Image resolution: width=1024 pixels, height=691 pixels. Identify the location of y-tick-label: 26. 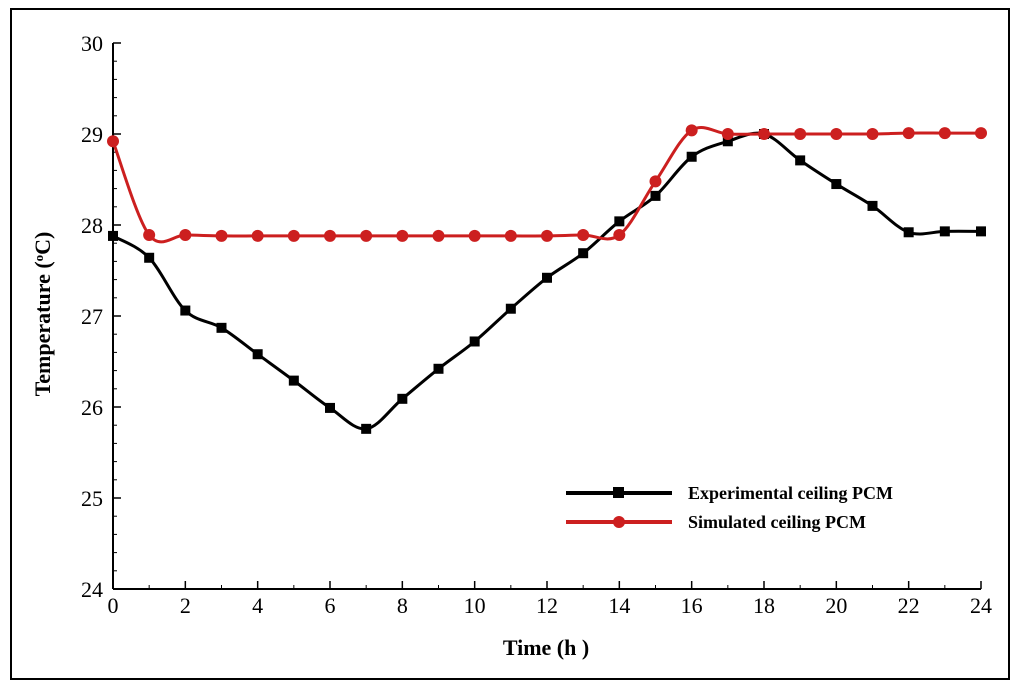
(92, 407).